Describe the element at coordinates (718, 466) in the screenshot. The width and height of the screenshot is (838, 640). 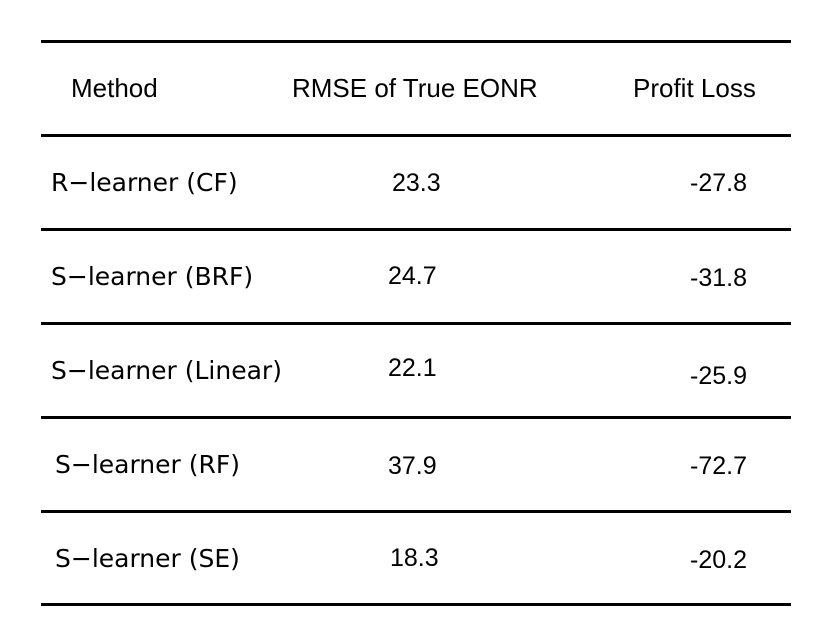
I see `row-4-profit-loss: -72.7` at that location.